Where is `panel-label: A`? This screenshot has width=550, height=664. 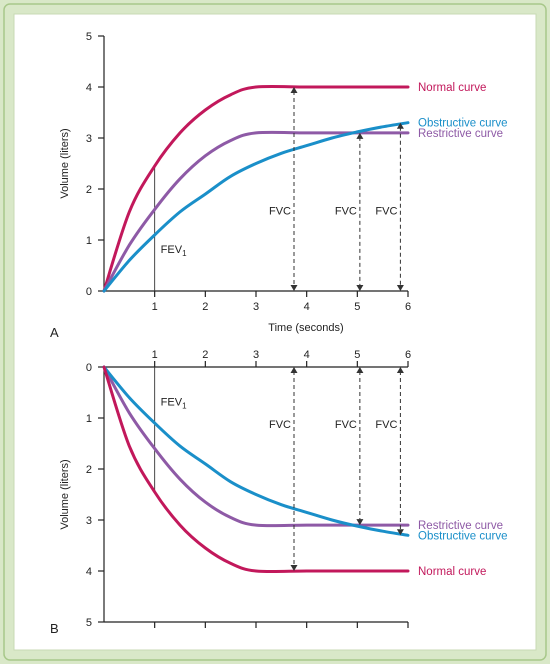
panel-label: A is located at coordinates (54, 332).